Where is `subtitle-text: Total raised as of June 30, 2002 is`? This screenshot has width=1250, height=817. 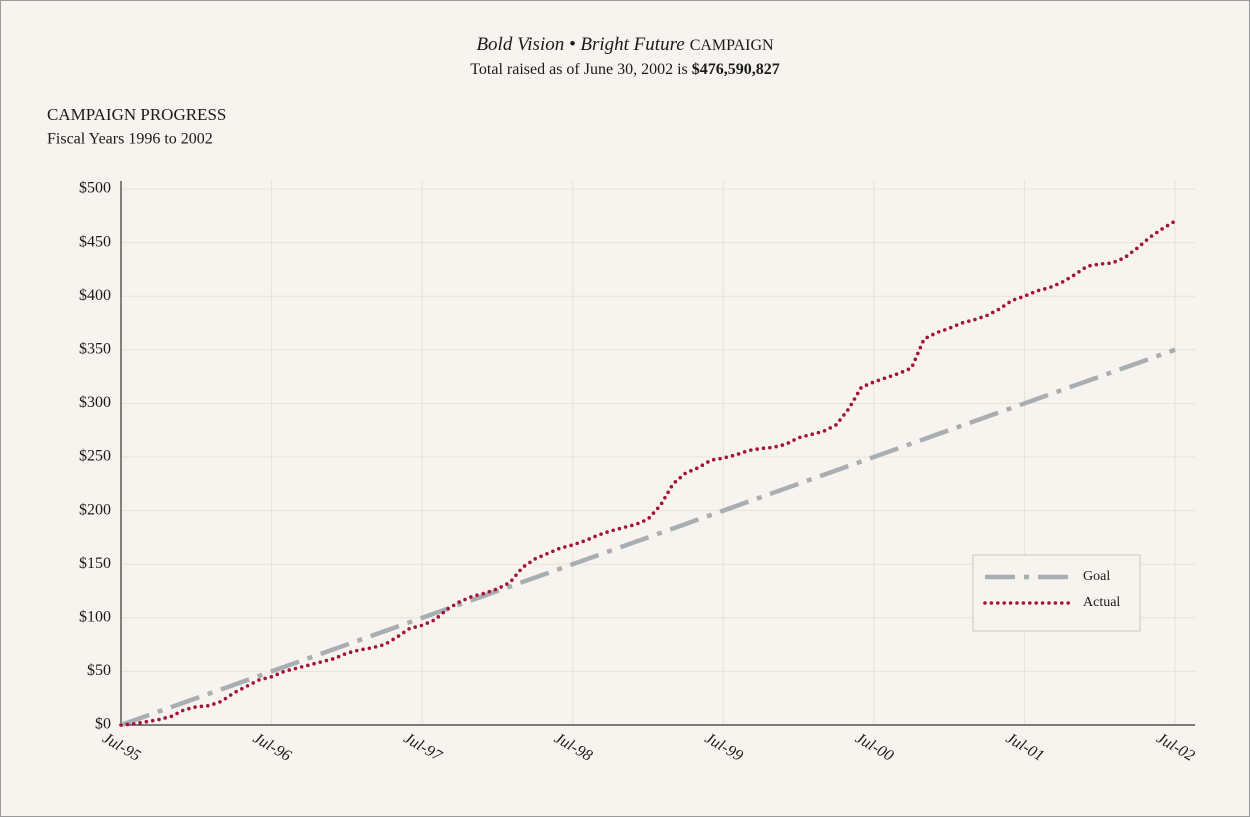
subtitle-text: Total raised as of June 30, 2002 is is located at coordinates (579, 69).